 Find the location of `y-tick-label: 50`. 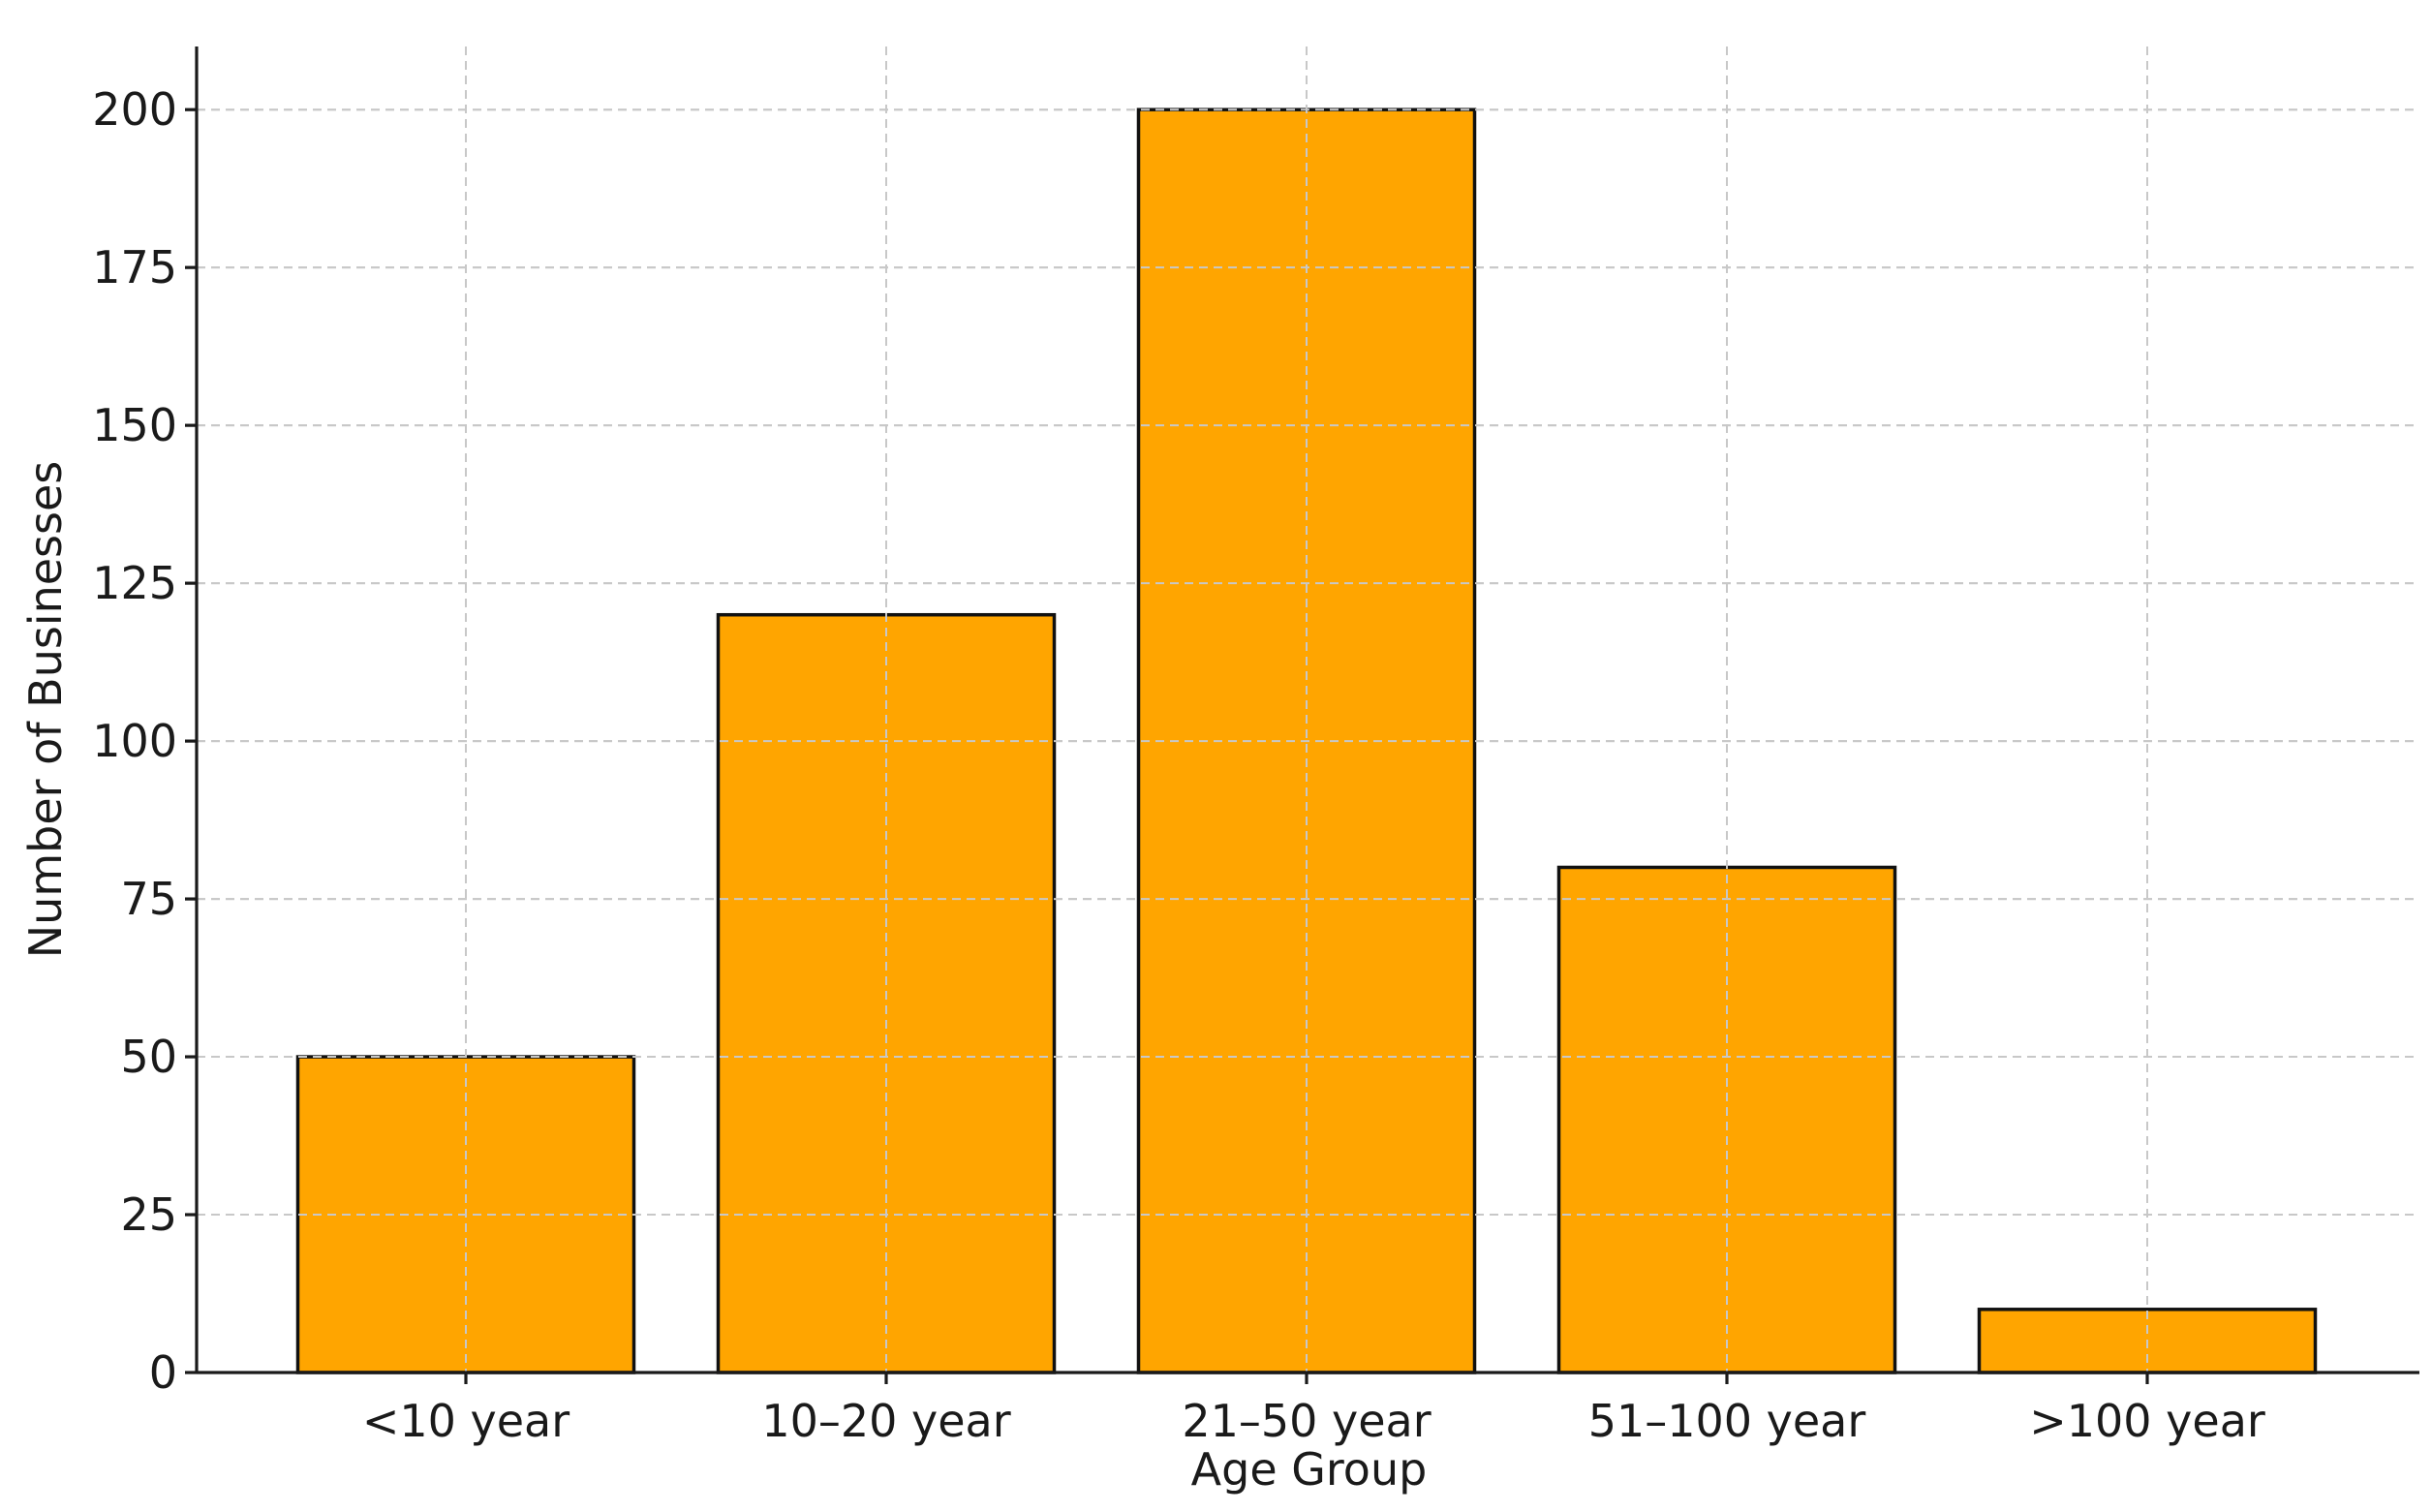

y-tick-label: 50 is located at coordinates (148, 1057).